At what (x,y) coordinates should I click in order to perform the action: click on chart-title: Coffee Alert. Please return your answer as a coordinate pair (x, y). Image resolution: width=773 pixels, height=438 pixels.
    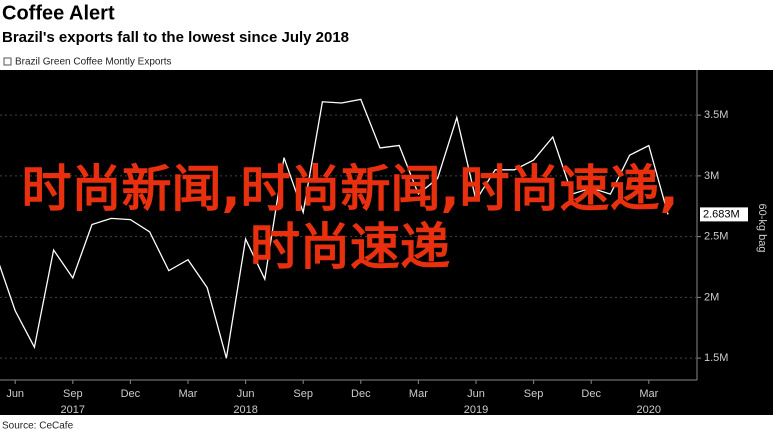
    Looking at the image, I should click on (58, 13).